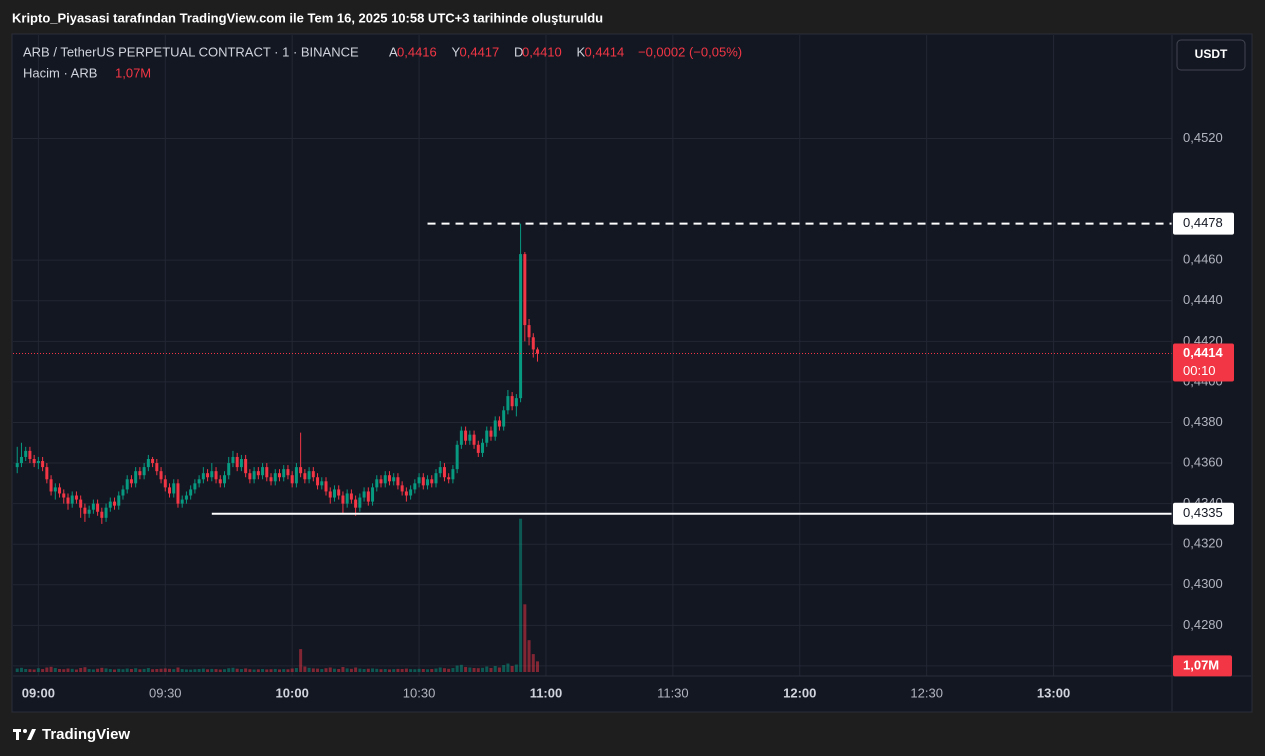 The width and height of the screenshot is (1265, 756). I want to click on y-tick-label: 0,4300, so click(1203, 583).